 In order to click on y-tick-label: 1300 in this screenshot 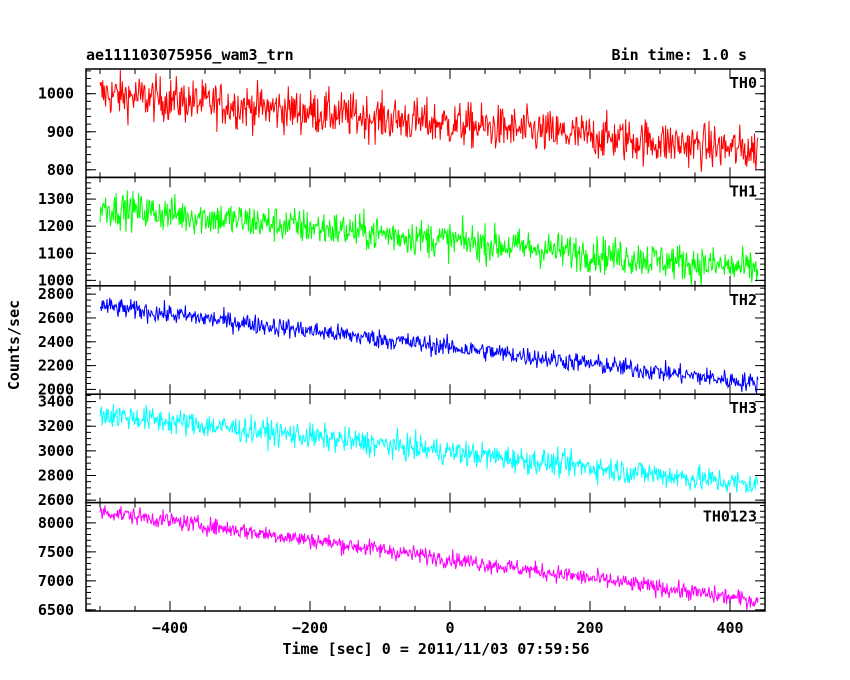, I will do `click(56, 199)`.